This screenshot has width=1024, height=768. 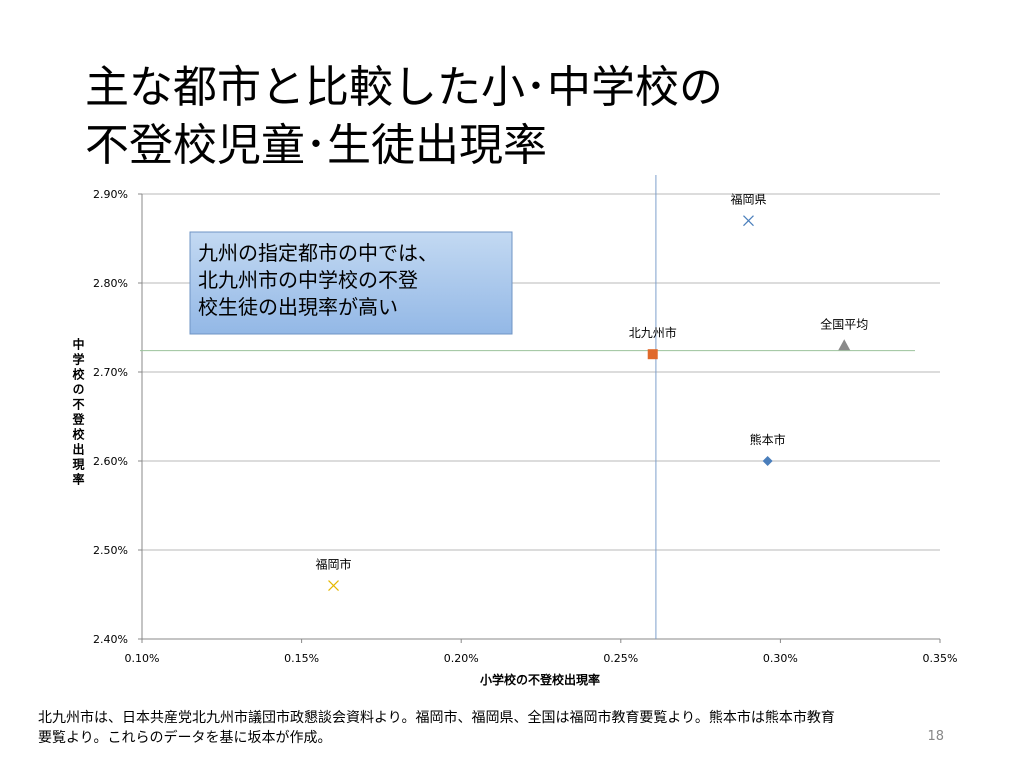 What do you see at coordinates (318, 253) in the screenshot?
I see `annotation-text: 九州の指定都市の中では、` at bounding box center [318, 253].